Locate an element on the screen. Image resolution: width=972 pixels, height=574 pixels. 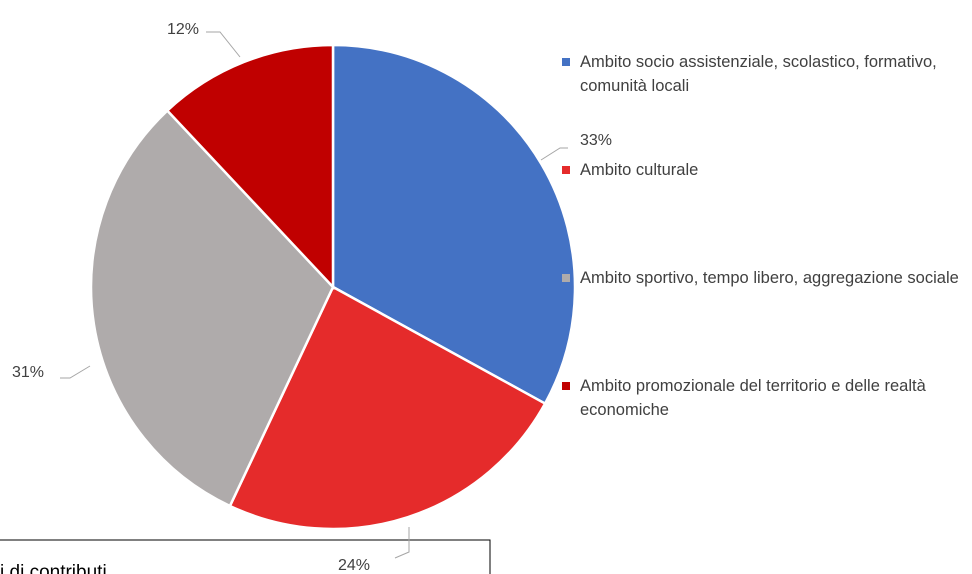
data-label: 24% is located at coordinates (354, 565).